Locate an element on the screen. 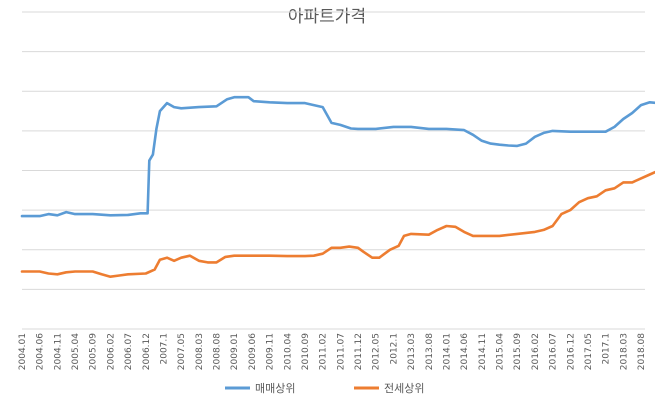 The image size is (655, 409). x-tick-label: 2009.01 is located at coordinates (235, 351).